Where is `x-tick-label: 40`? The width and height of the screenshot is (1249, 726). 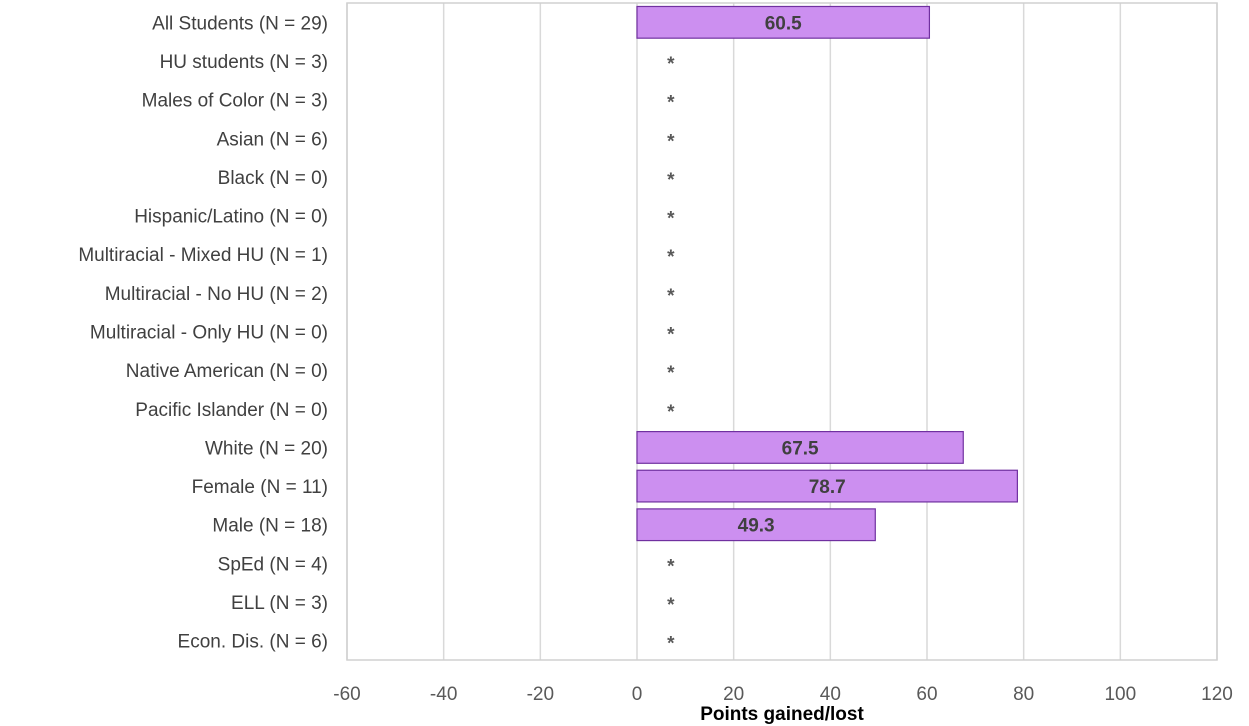
x-tick-label: 40 is located at coordinates (830, 694).